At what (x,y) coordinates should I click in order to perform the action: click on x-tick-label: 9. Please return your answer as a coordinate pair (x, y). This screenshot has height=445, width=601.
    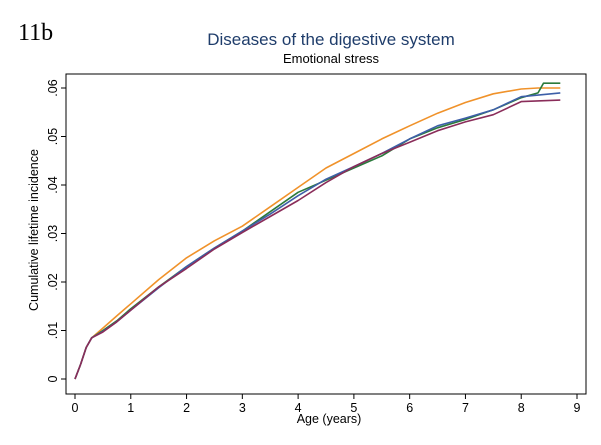
    Looking at the image, I should click on (577, 408).